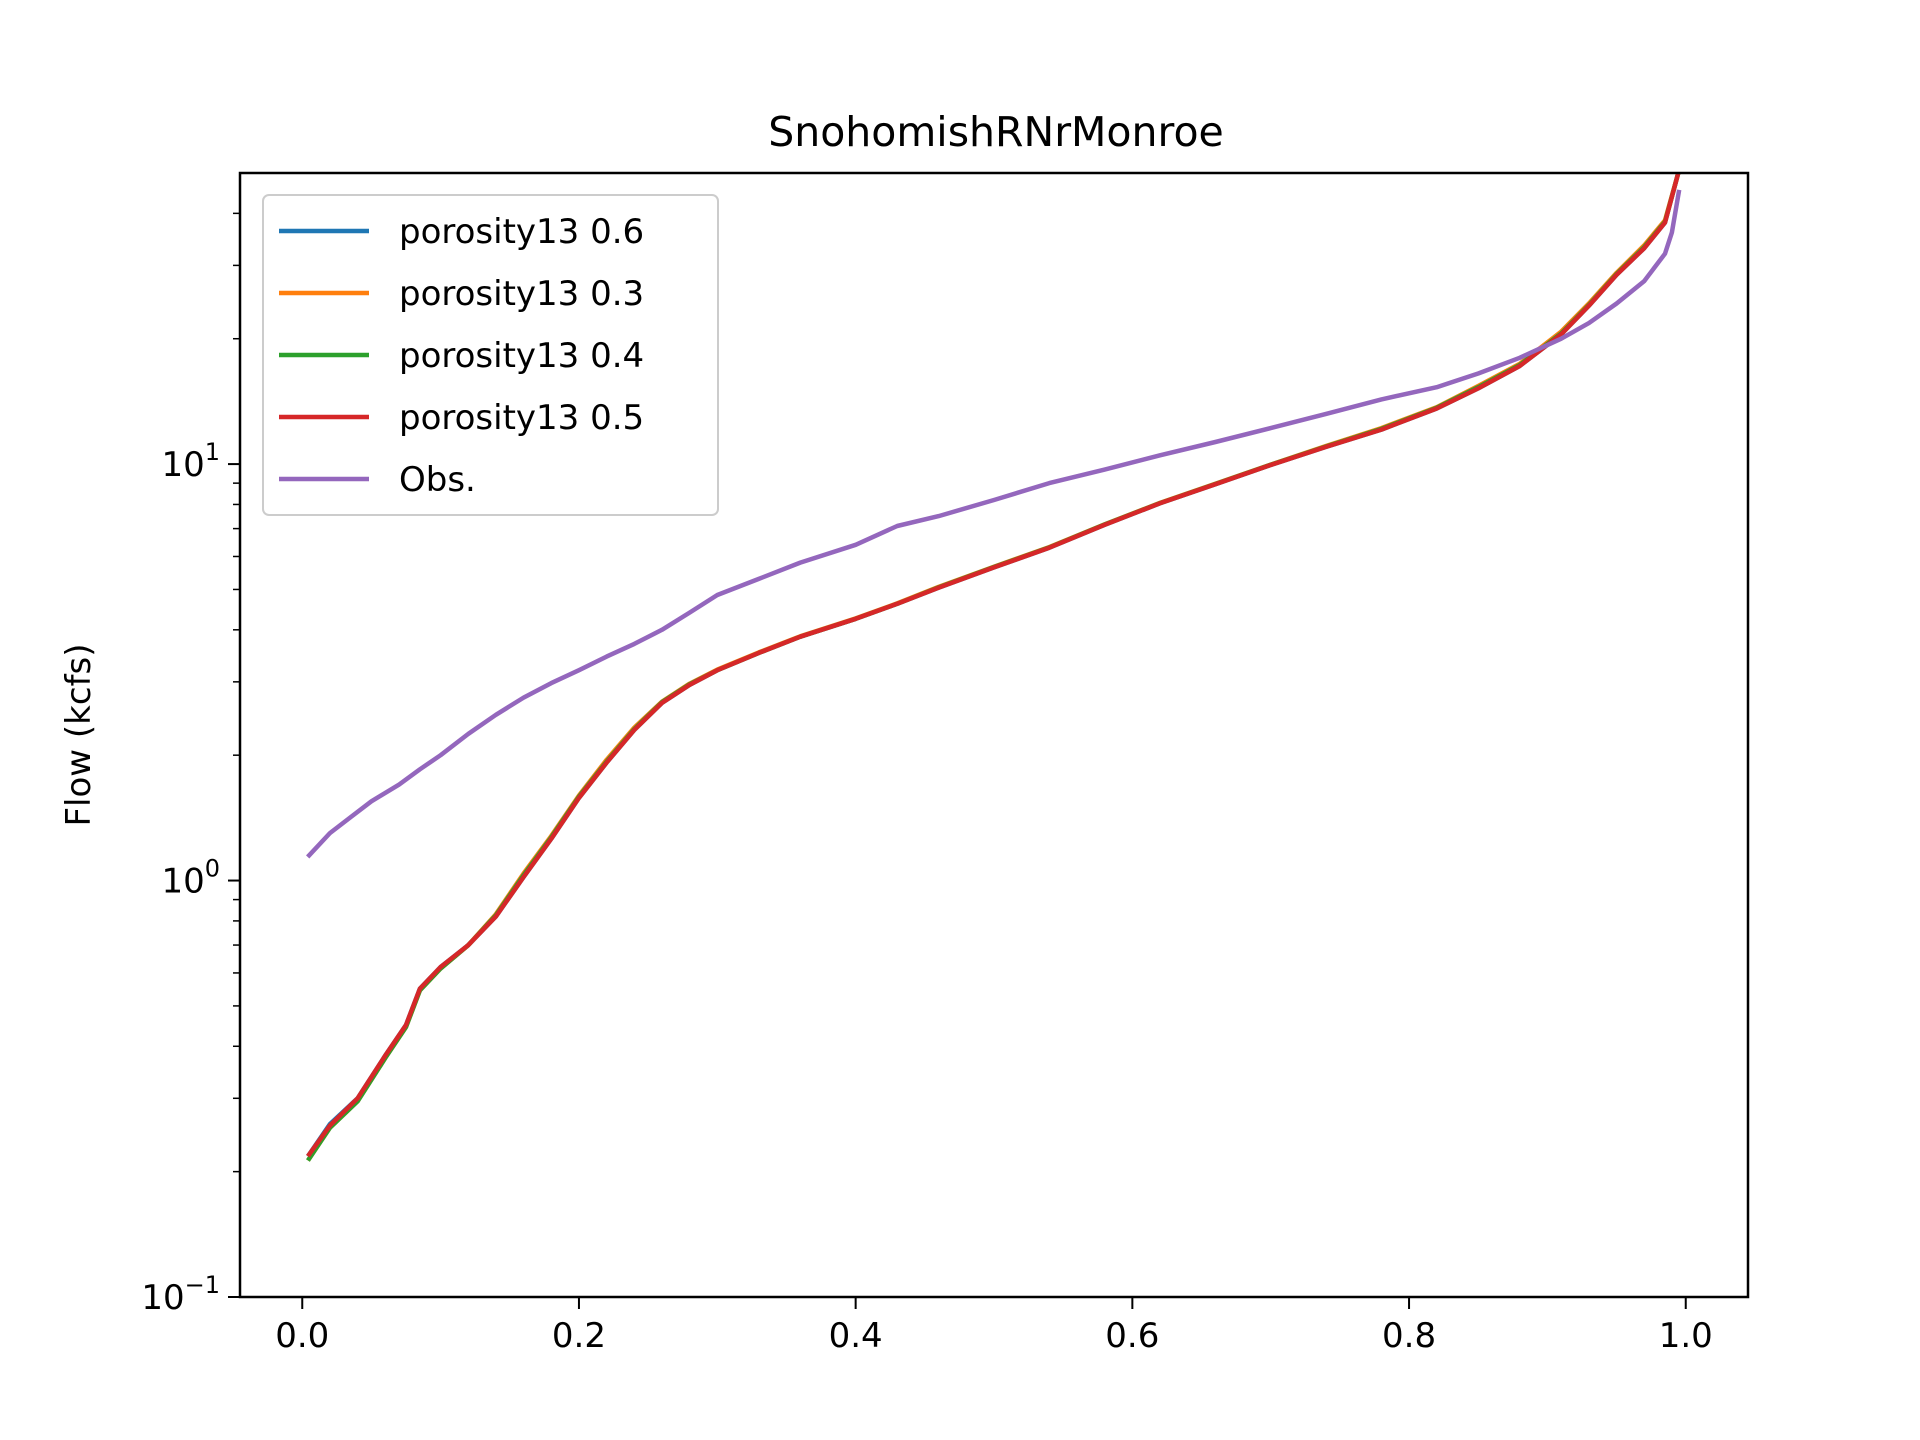 The width and height of the screenshot is (1920, 1440). What do you see at coordinates (1686, 1336) in the screenshot?
I see `x-tick-label: 1.0` at bounding box center [1686, 1336].